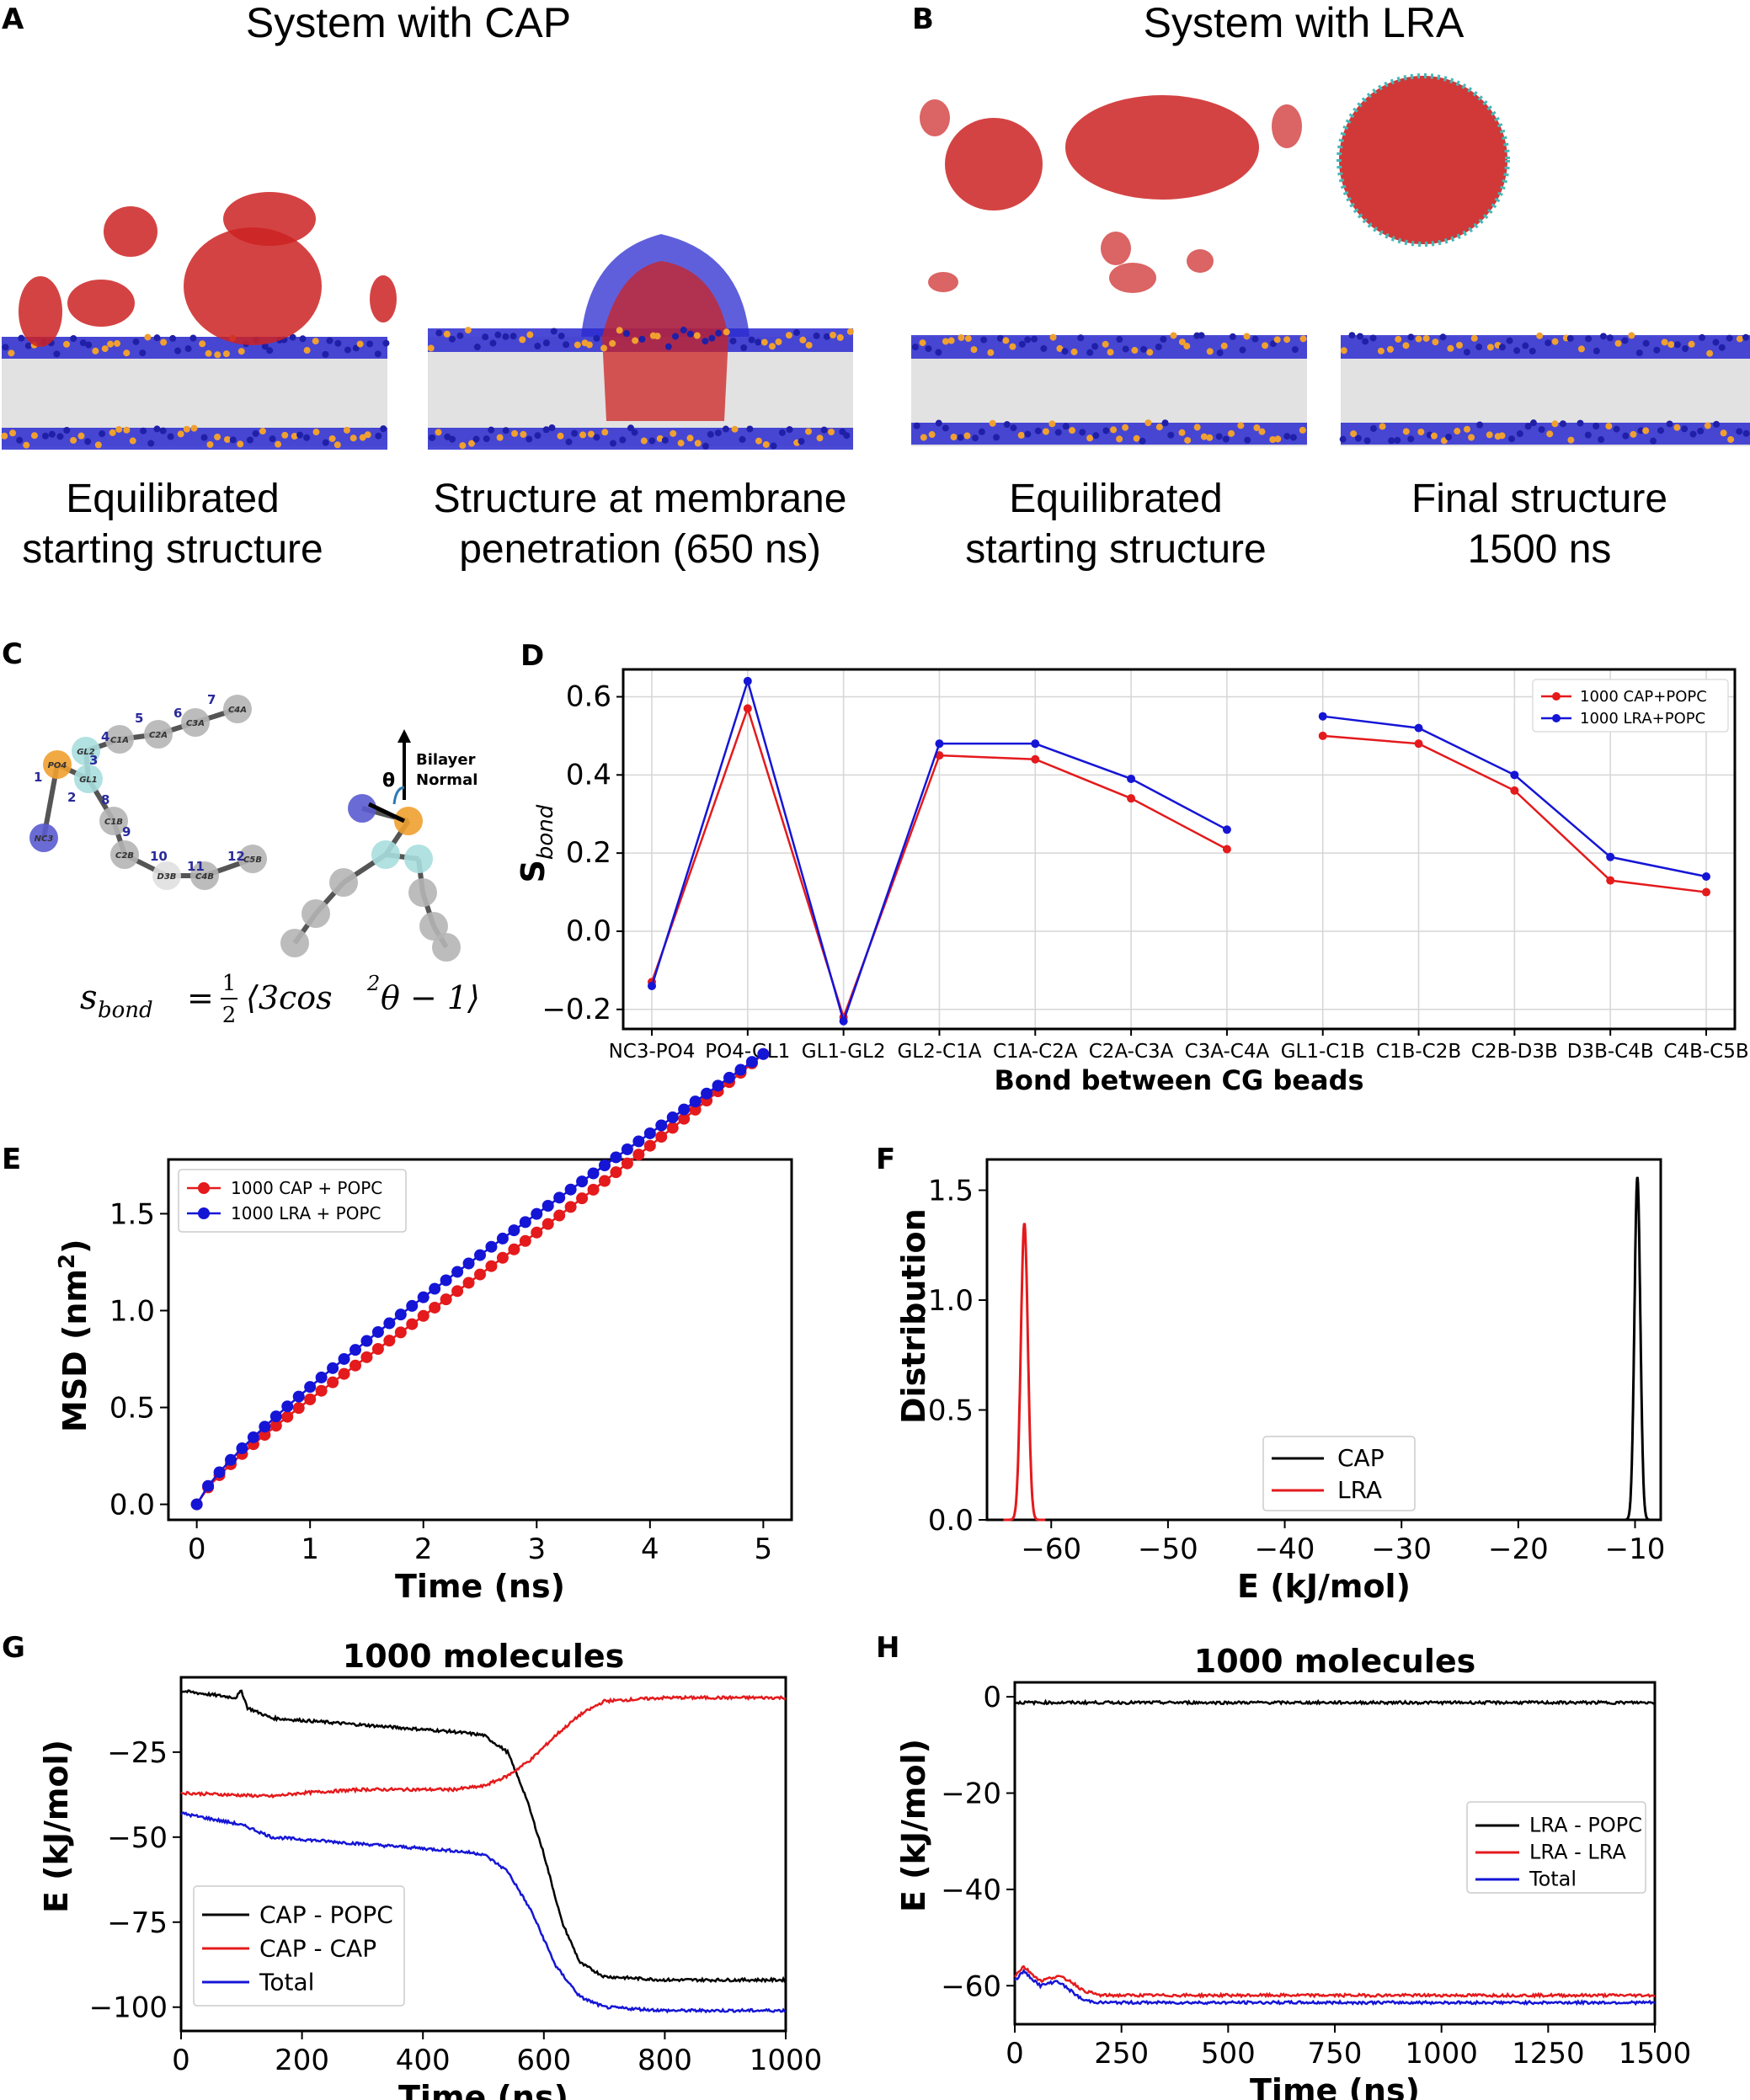 The image size is (1750, 2100). What do you see at coordinates (101, 303) in the screenshot?
I see `cap-cluster` at bounding box center [101, 303].